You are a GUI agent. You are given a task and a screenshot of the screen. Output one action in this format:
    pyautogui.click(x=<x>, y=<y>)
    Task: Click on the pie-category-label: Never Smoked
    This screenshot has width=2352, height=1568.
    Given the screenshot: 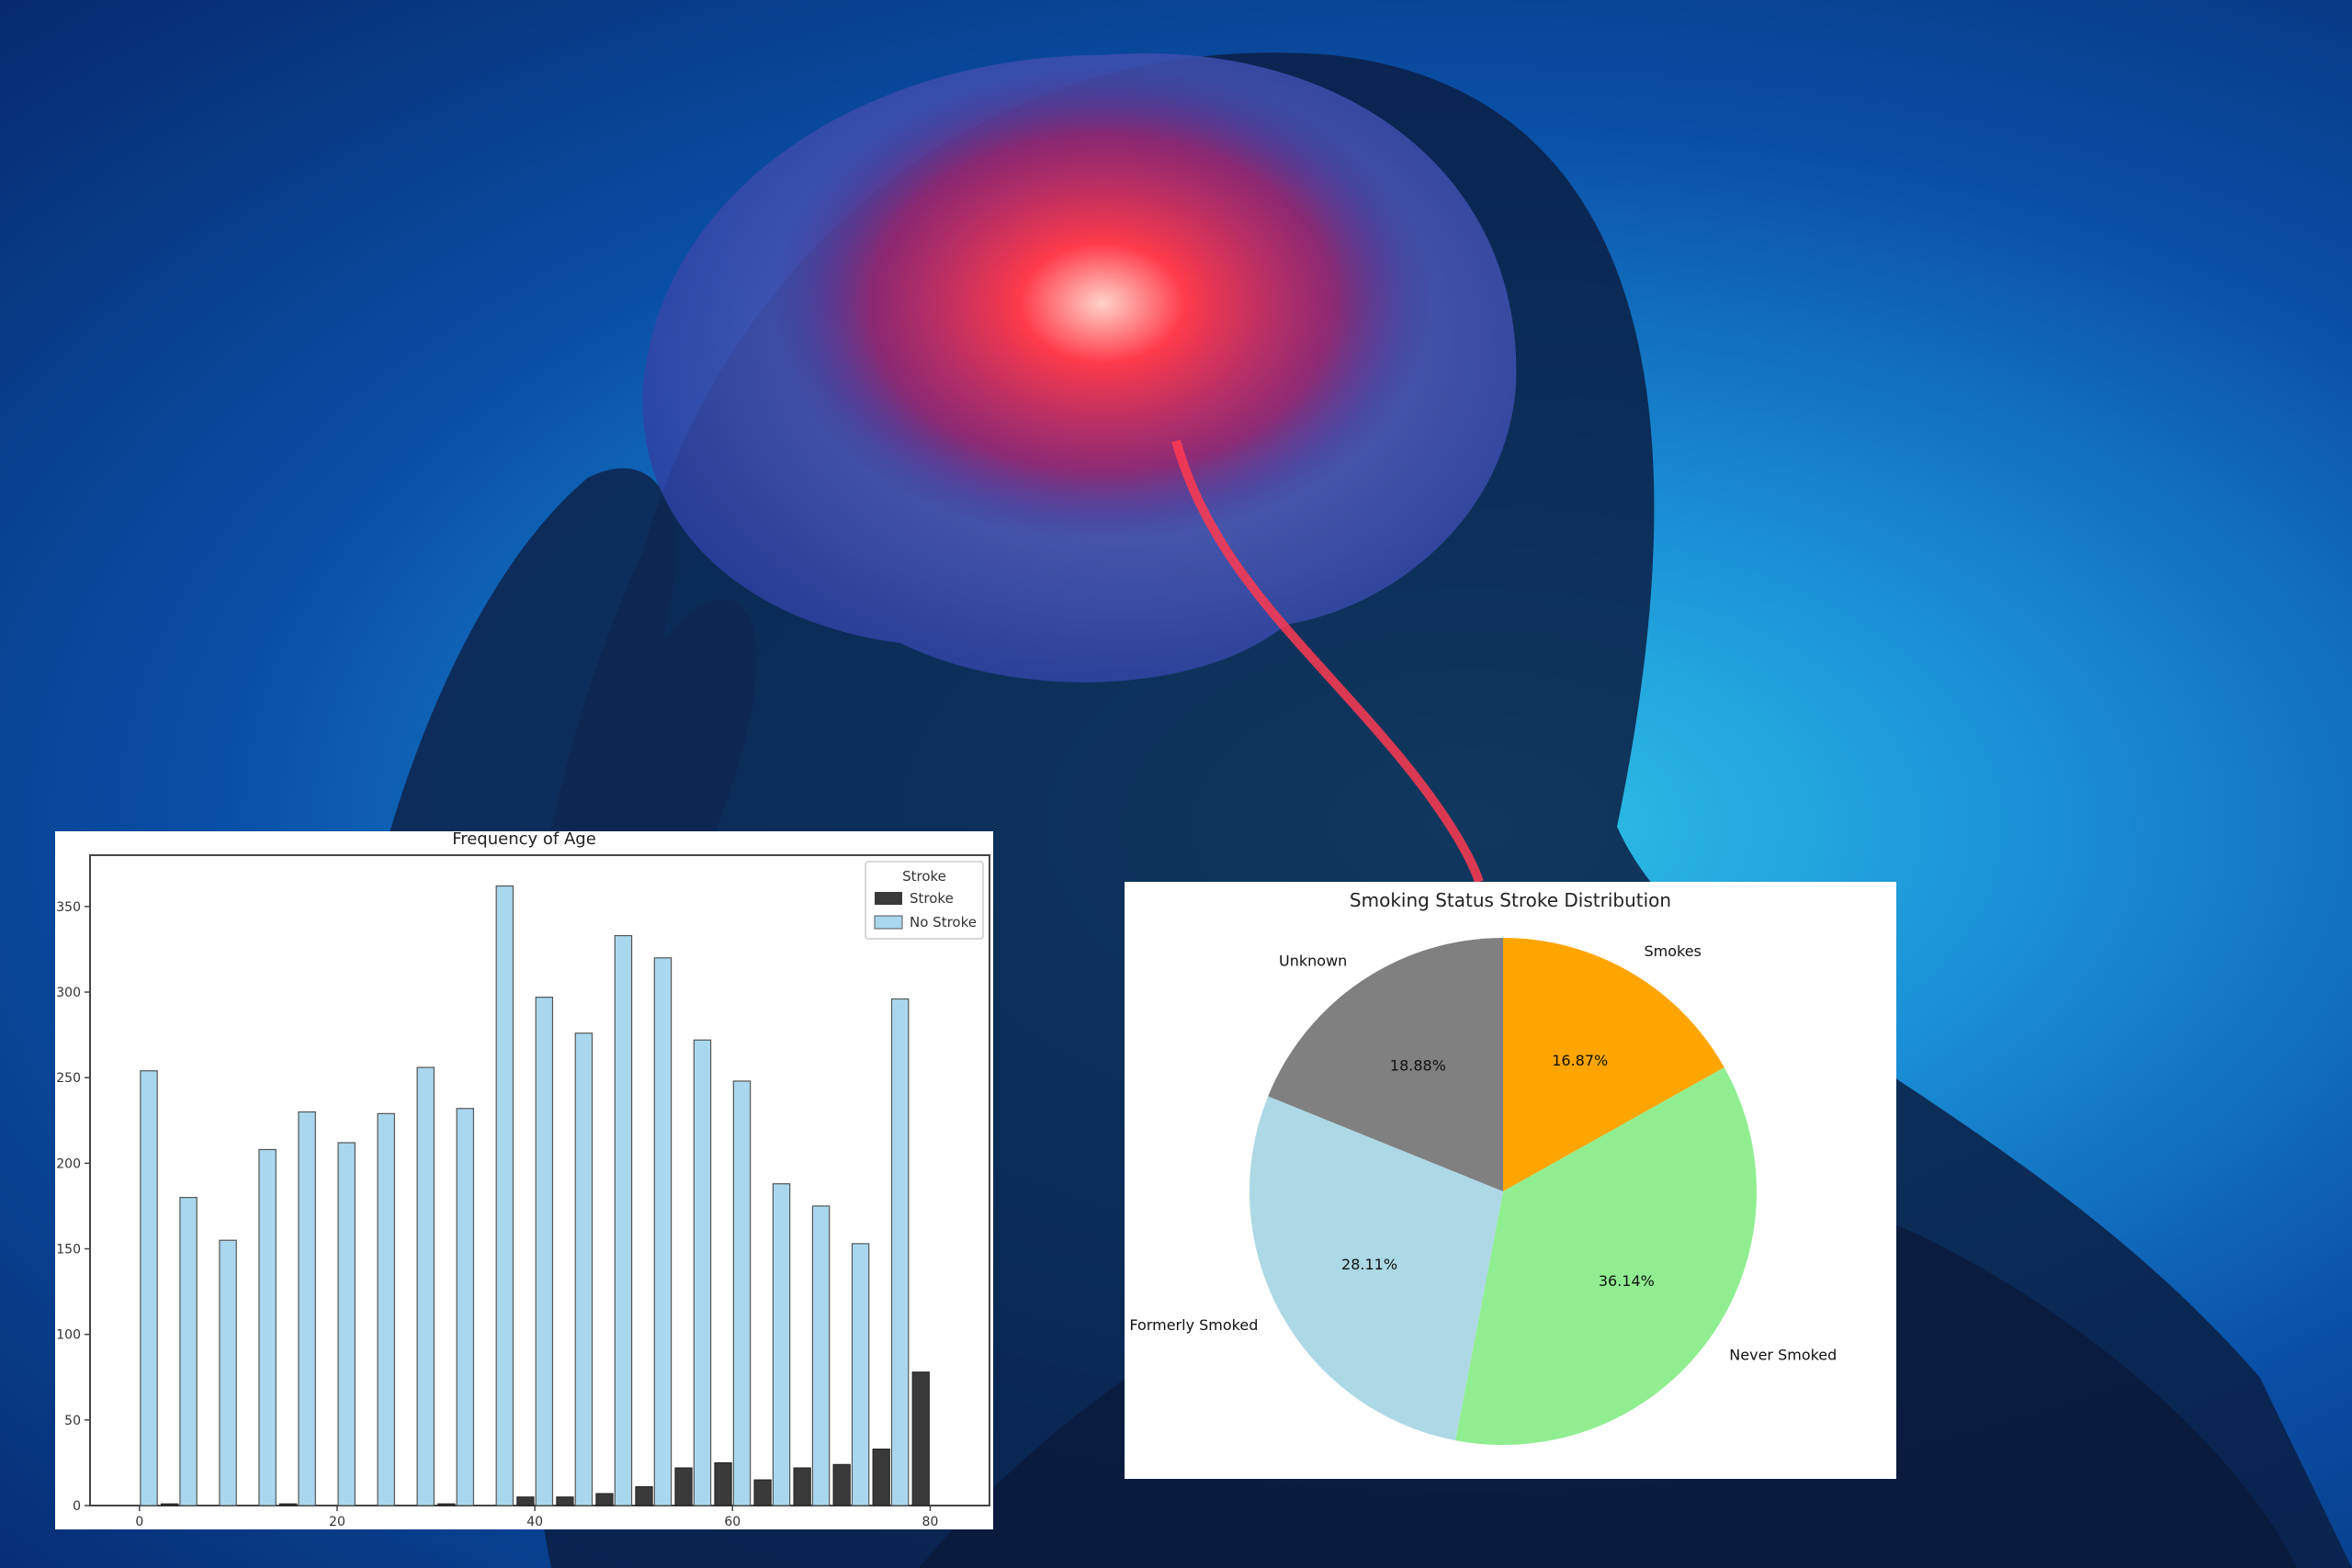 What is the action you would take?
    pyautogui.click(x=1783, y=1355)
    